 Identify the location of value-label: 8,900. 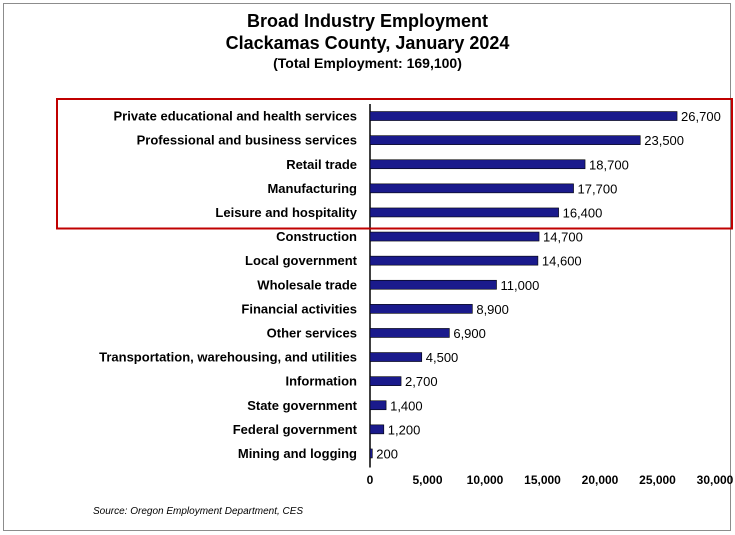
(492, 309).